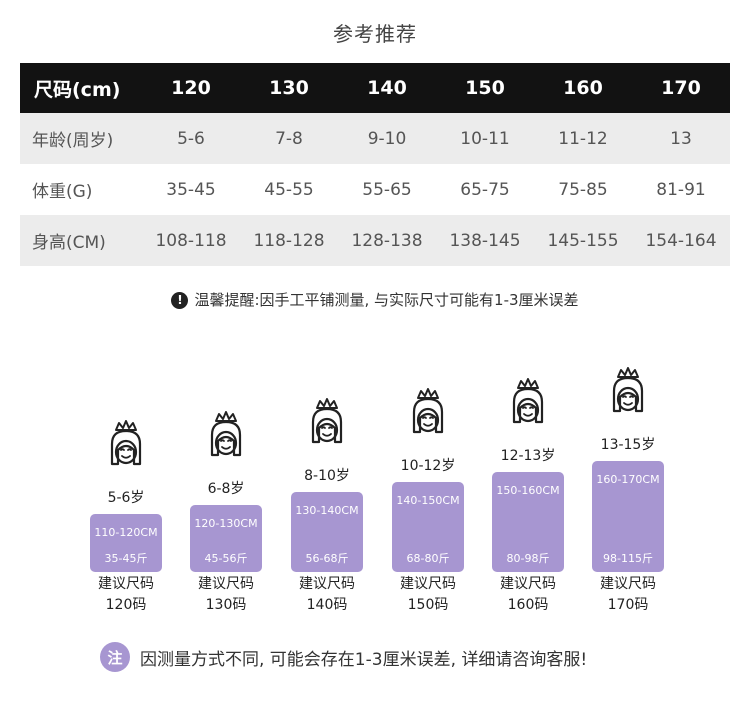 The image size is (750, 701). I want to click on size-value: 170码, so click(628, 605).